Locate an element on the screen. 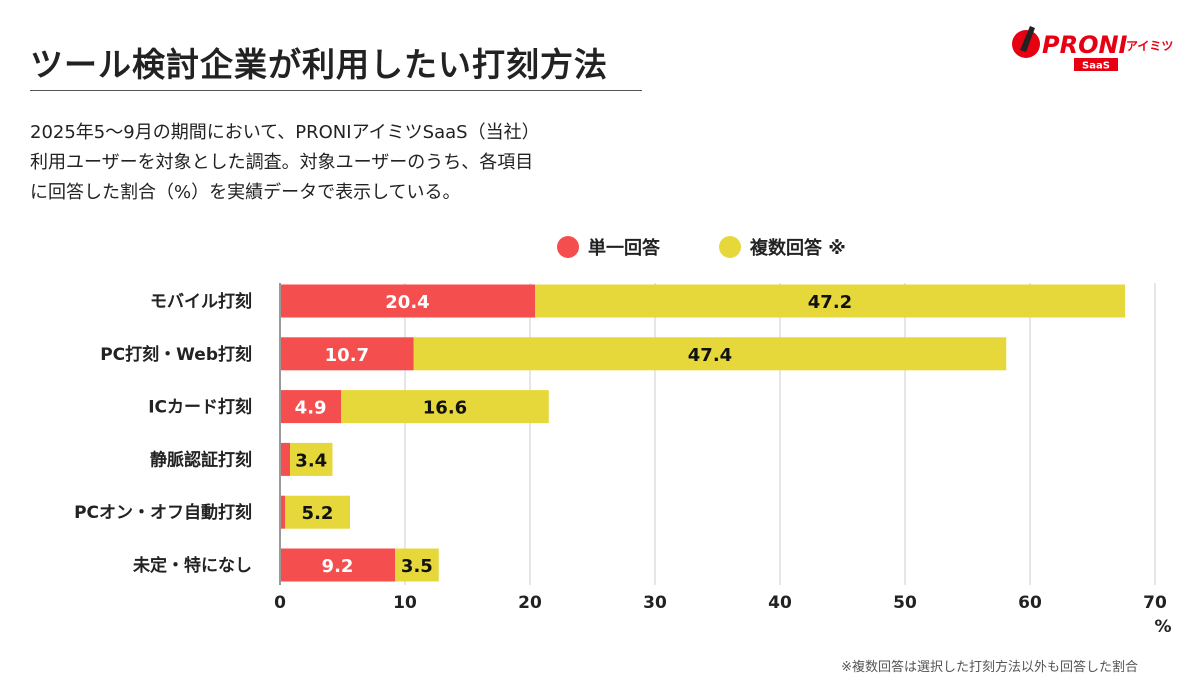 The image size is (1200, 700). svg-text: アイミツ is located at coordinates (1149, 46).